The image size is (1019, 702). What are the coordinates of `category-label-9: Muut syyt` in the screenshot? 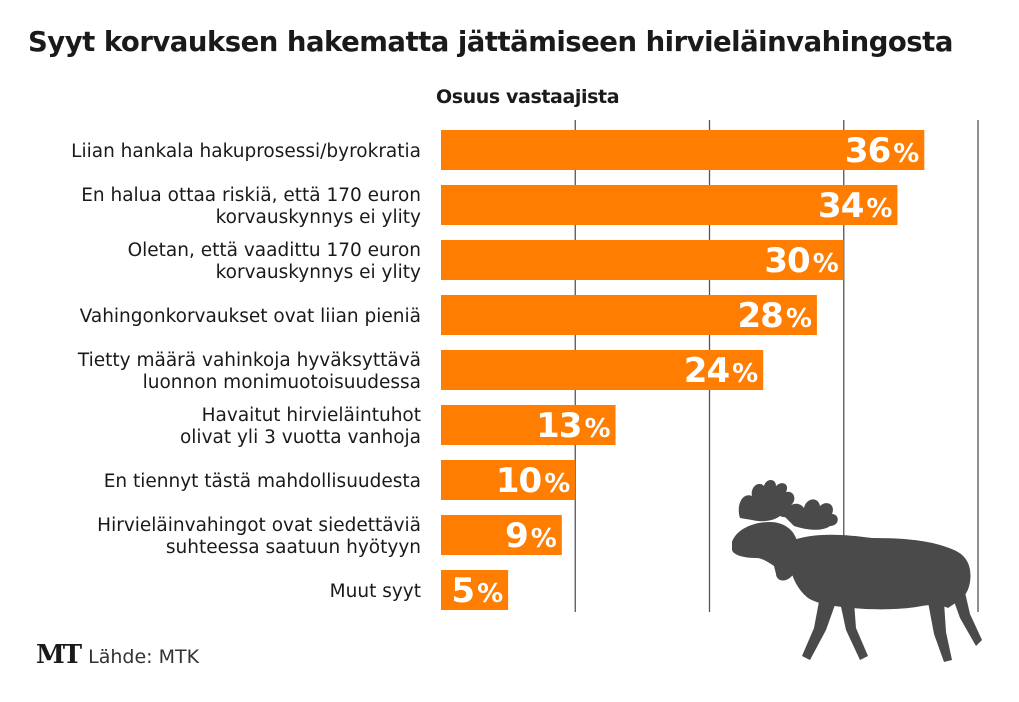 It's located at (375, 591).